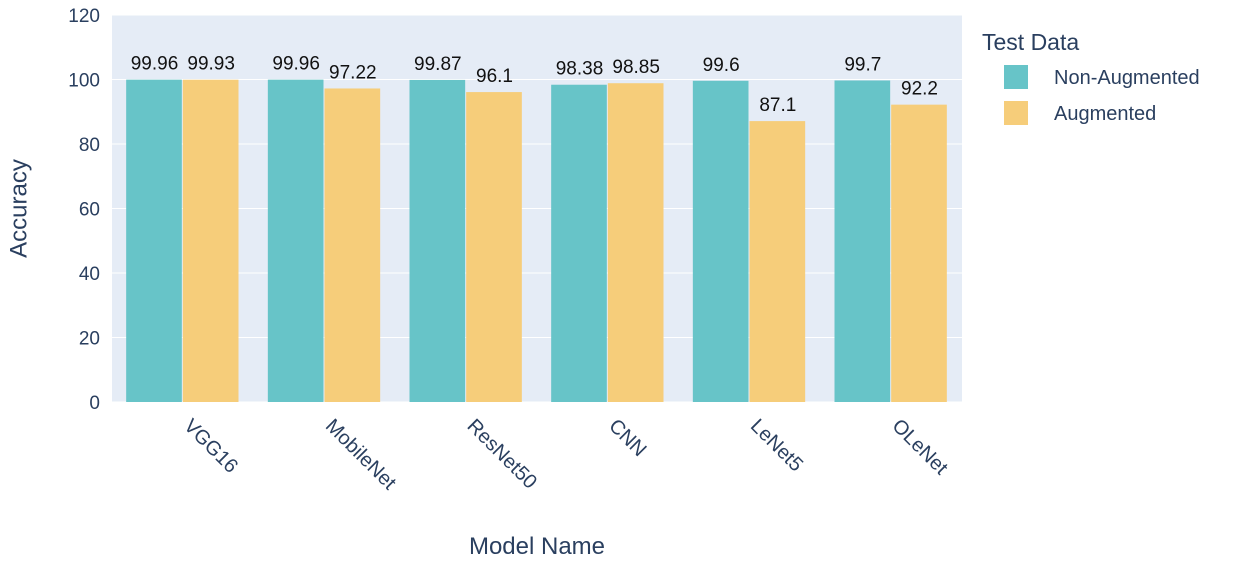 The image size is (1244, 575). What do you see at coordinates (862, 241) in the screenshot?
I see `bar-non-augmented-olenet` at bounding box center [862, 241].